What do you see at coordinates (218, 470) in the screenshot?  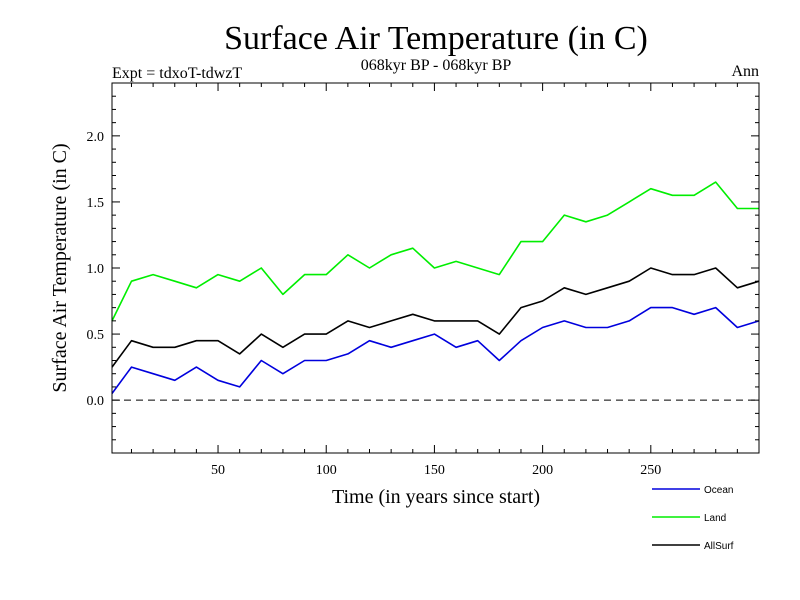 I see `x-tick-label: 50` at bounding box center [218, 470].